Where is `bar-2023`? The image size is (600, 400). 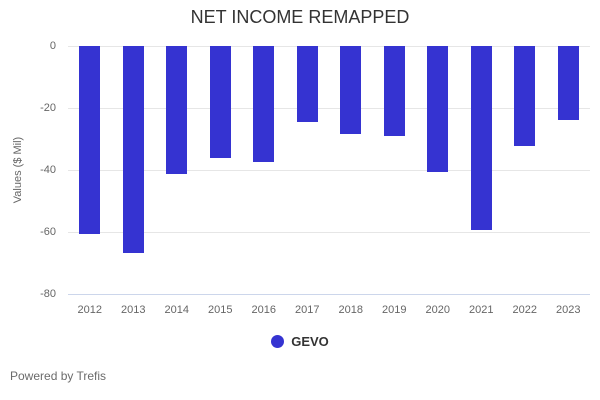
bar-2023 is located at coordinates (568, 83).